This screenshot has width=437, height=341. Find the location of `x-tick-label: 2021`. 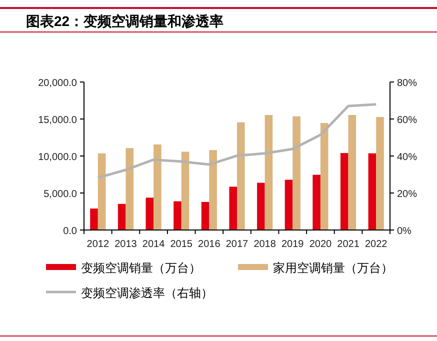

x-tick-label: 2021 is located at coordinates (348, 244).